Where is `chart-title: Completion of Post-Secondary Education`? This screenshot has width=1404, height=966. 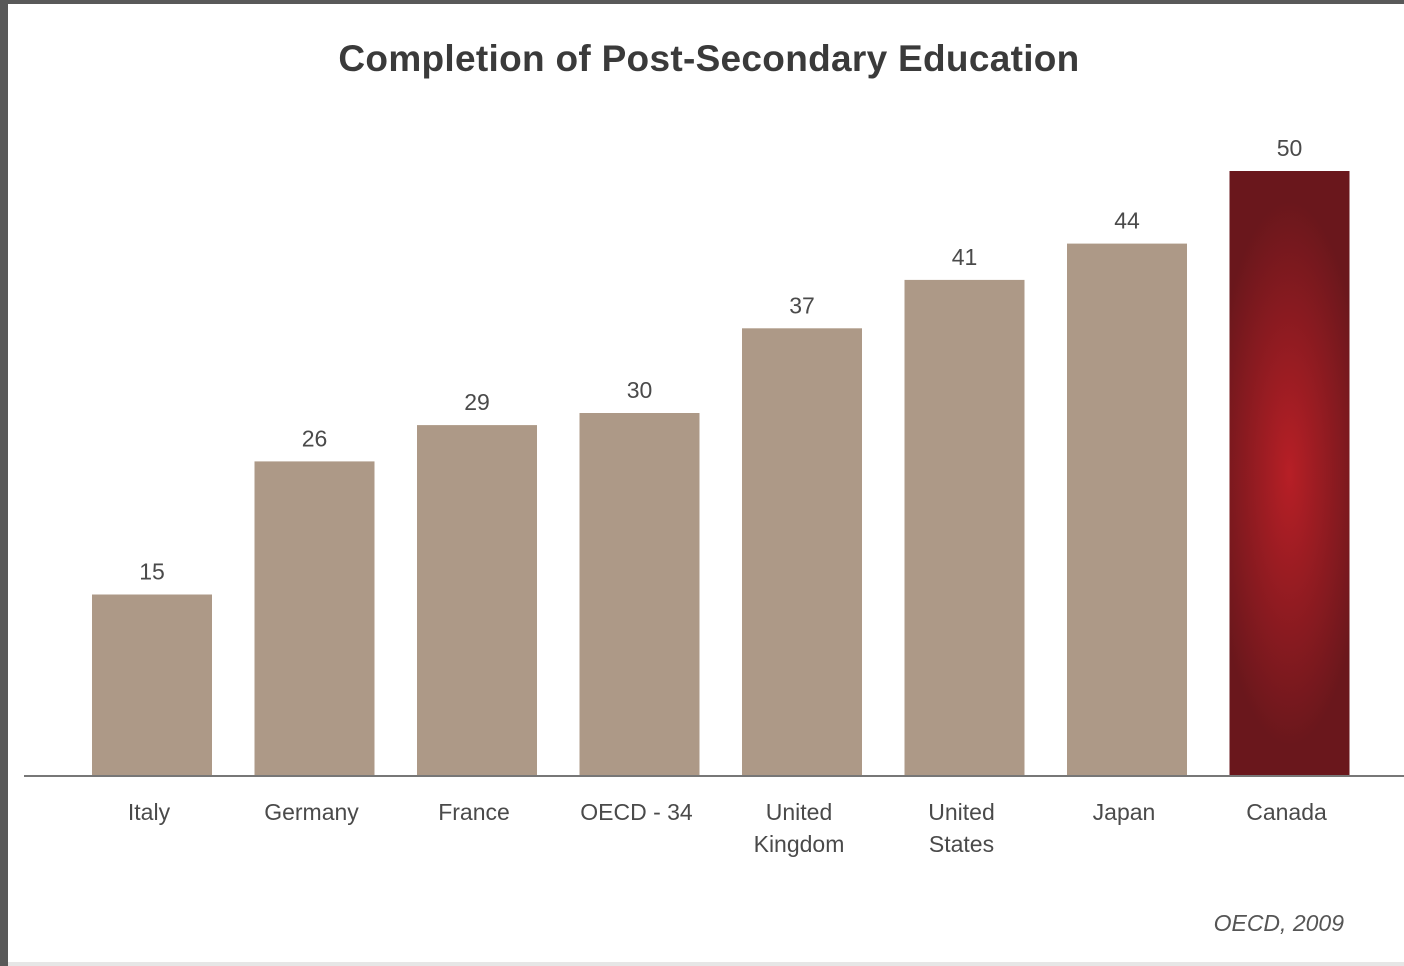 chart-title: Completion of Post-Secondary Education is located at coordinates (709, 58).